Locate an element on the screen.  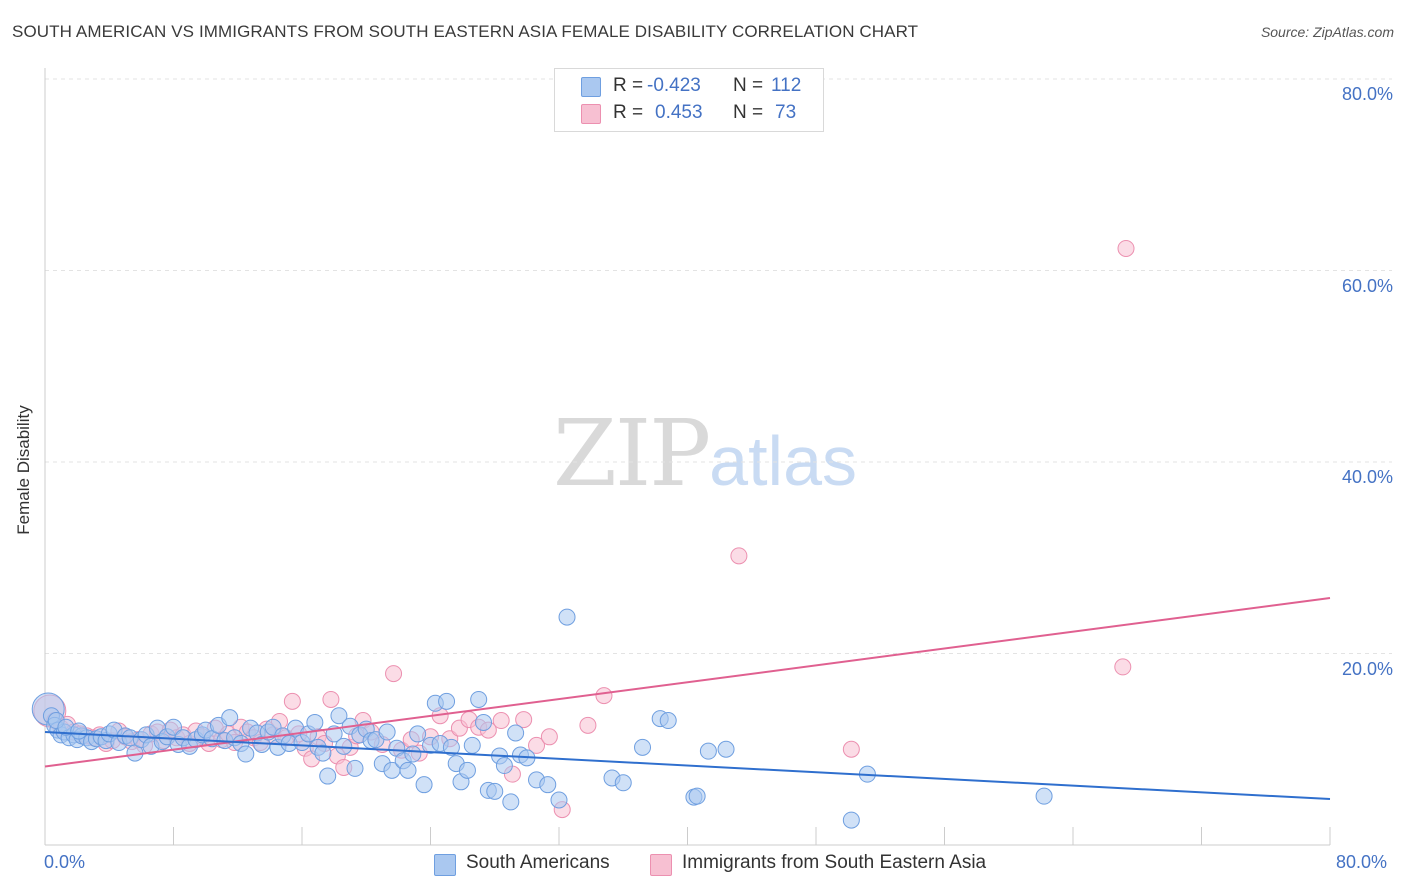
legend-r-value: 0.453 is located at coordinates (679, 112).